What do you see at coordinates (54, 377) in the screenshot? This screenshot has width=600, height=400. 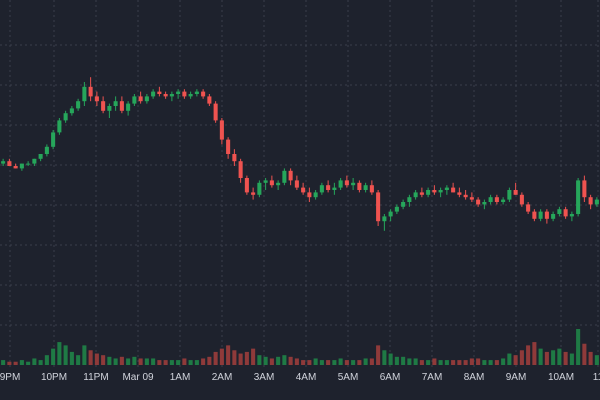 I see `x-tick-label: 10PM` at bounding box center [54, 377].